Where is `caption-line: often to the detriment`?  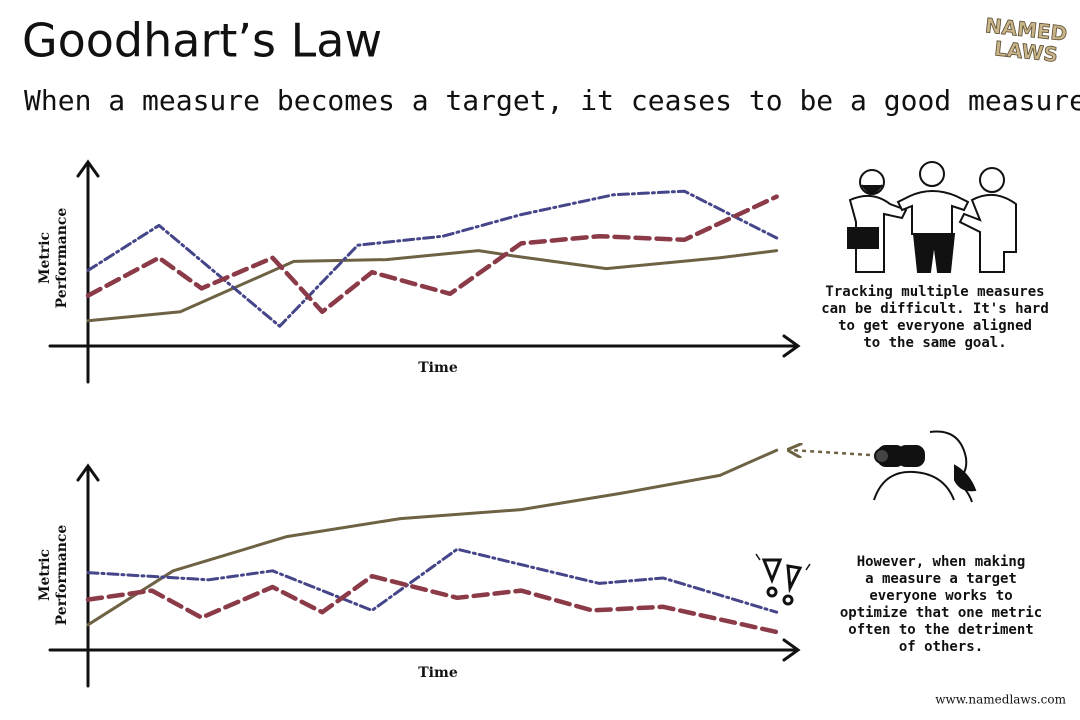
caption-line: often to the detriment is located at coordinates (940, 630).